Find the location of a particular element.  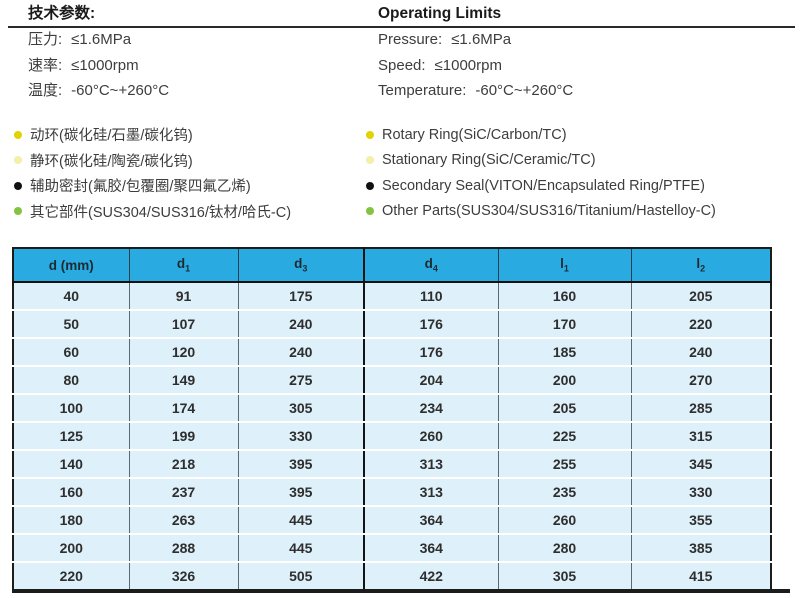

table-row: 60 120 240 176 185 240 is located at coordinates (392, 352).